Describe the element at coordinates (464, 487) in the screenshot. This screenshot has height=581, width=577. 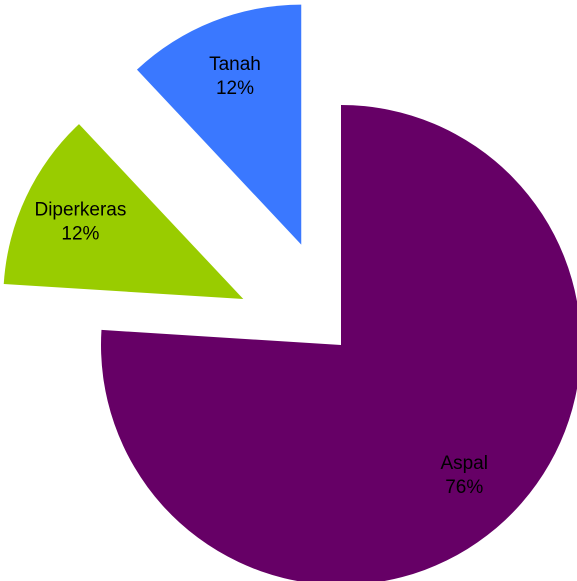
I see `slice-value-label: 76%` at that location.